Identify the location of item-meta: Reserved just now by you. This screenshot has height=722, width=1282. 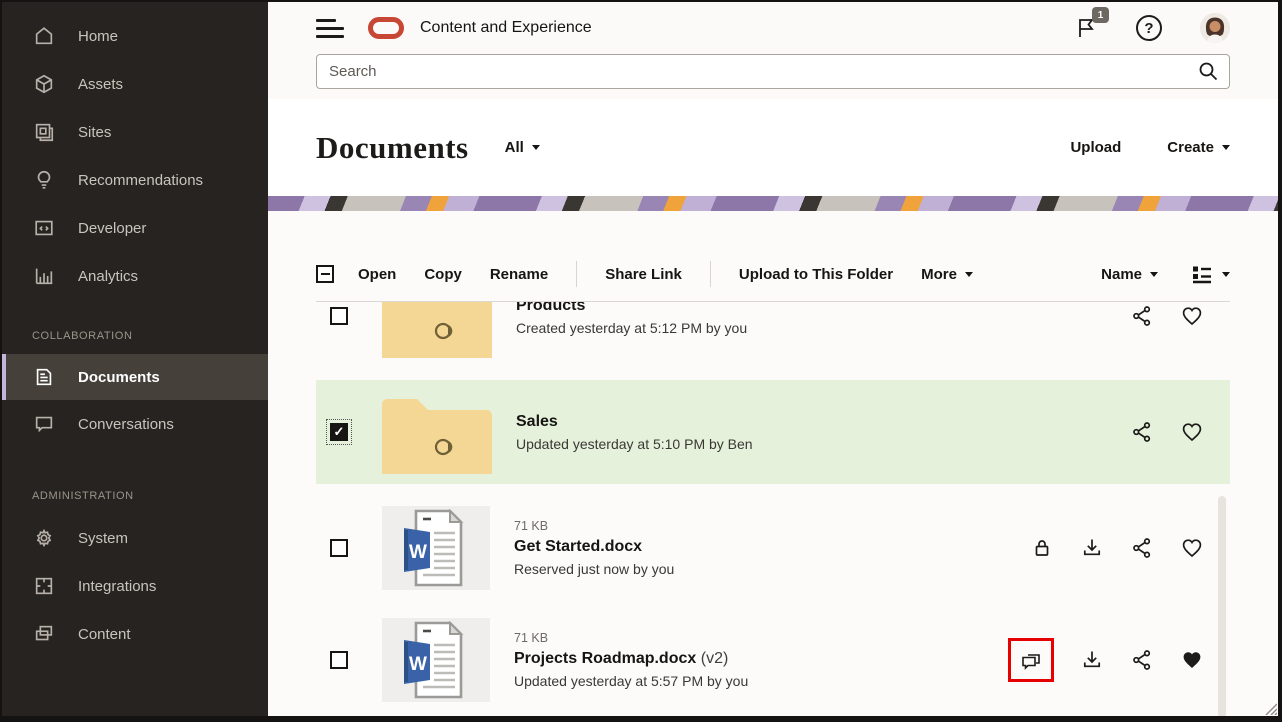
(594, 569).